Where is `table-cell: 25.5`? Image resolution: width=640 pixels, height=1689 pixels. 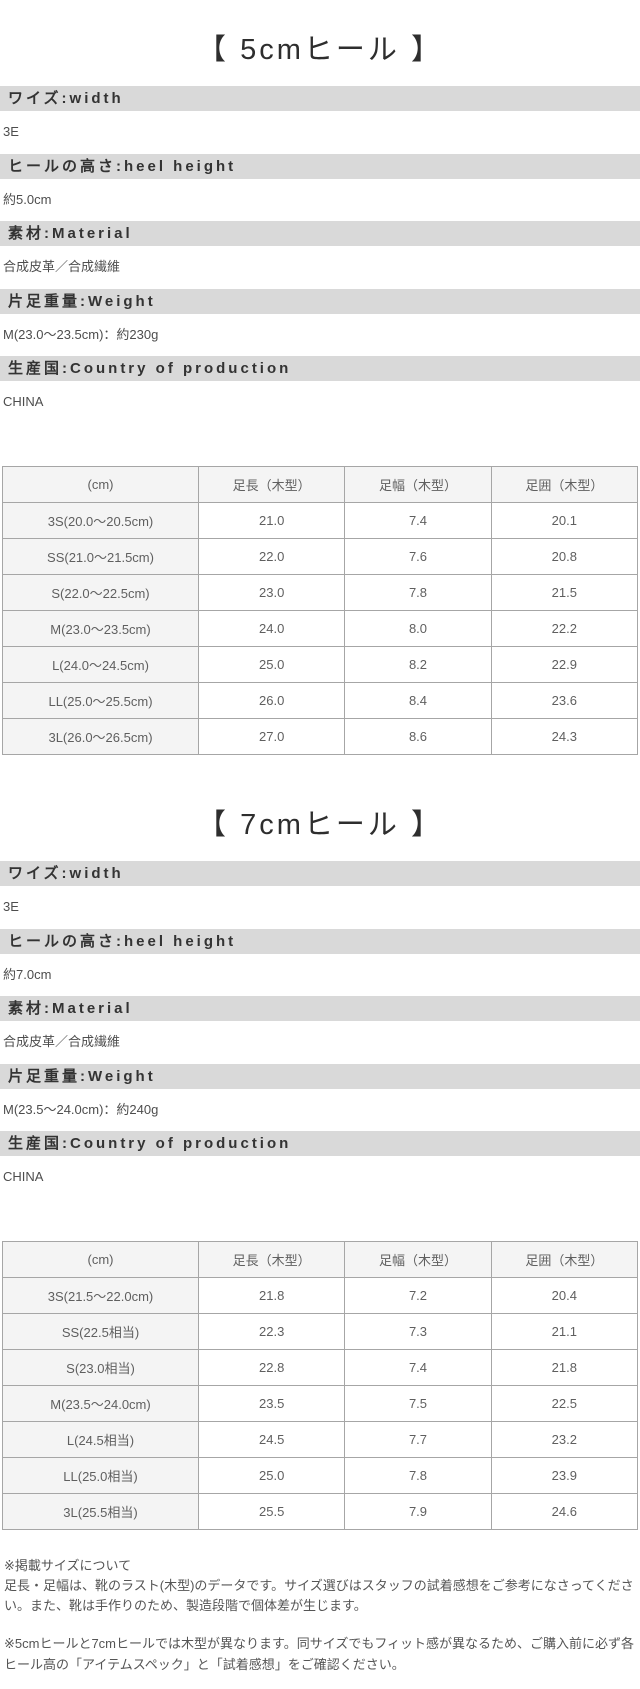
table-cell: 25.5 is located at coordinates (271, 1511).